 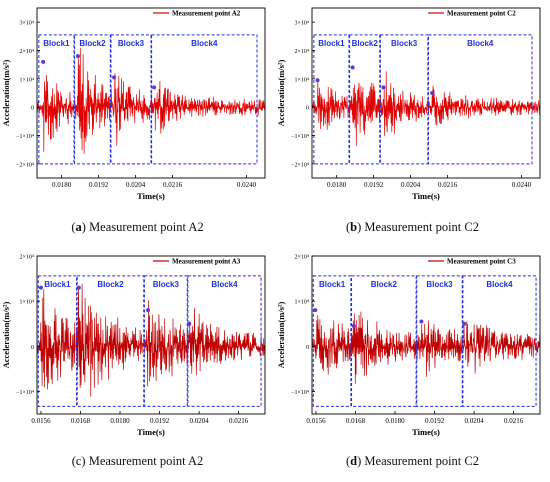 What do you see at coordinates (137, 227) in the screenshot?
I see `caption-a: (a) Measurement point A2` at bounding box center [137, 227].